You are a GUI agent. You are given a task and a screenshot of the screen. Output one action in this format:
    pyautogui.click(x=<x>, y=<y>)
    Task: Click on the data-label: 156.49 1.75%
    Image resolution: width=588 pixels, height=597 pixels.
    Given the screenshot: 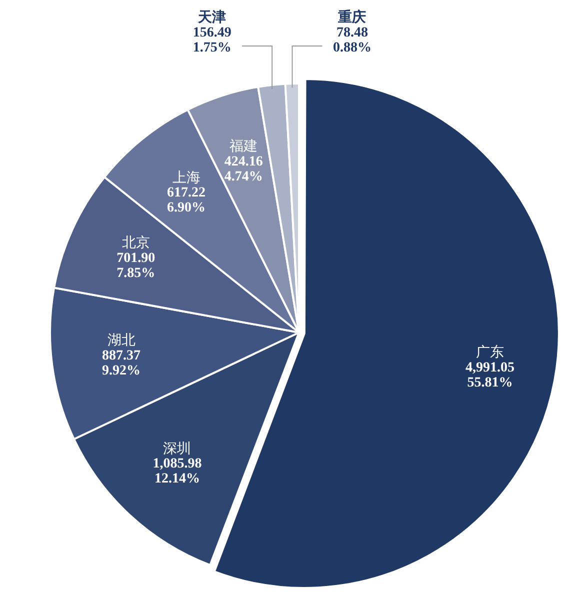 What is the action you would take?
    pyautogui.click(x=212, y=41)
    